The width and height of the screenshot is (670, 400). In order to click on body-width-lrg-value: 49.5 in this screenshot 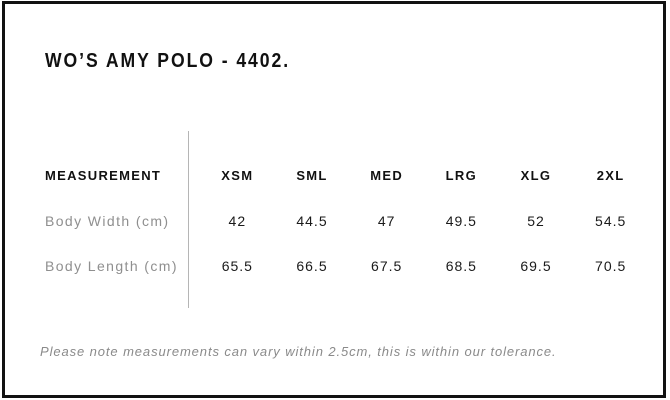, I will do `click(461, 220)`.